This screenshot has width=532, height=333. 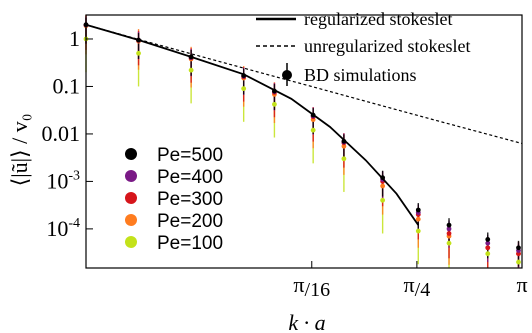 I want to click on legend-regularized-label: regularized stokeslet, so click(x=378, y=19).